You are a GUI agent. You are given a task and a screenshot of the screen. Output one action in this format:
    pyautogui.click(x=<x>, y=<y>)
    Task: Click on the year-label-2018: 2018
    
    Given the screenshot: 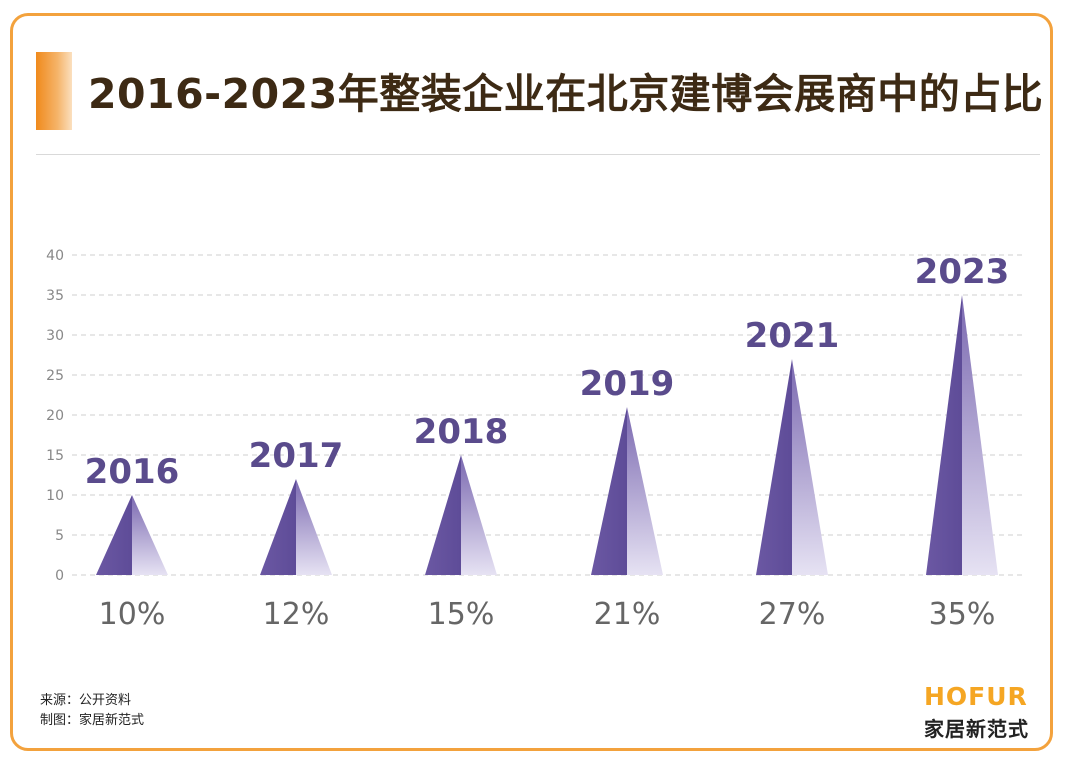 What is the action you would take?
    pyautogui.click(x=461, y=432)
    